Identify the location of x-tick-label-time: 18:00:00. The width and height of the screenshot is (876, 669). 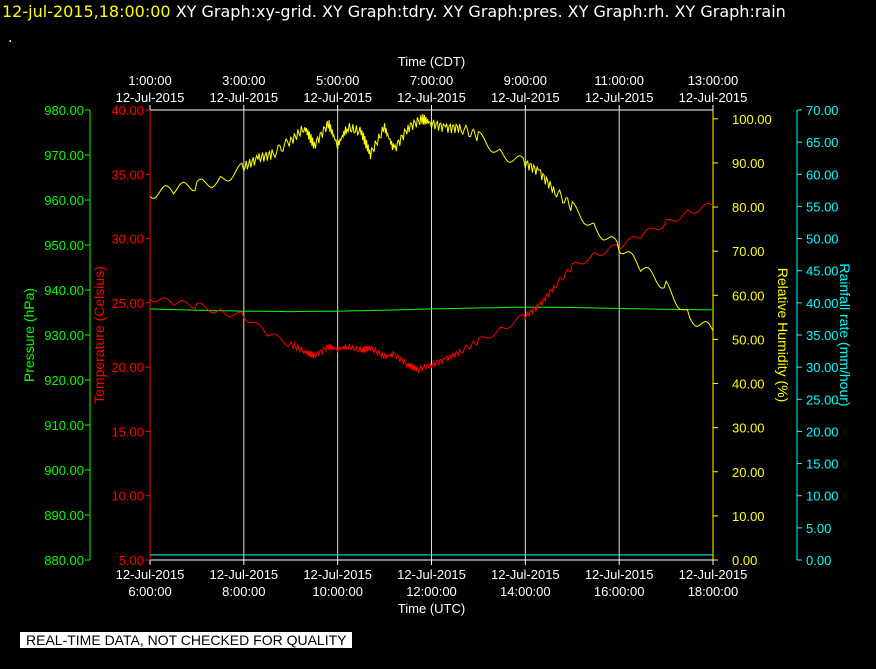
(713, 591).